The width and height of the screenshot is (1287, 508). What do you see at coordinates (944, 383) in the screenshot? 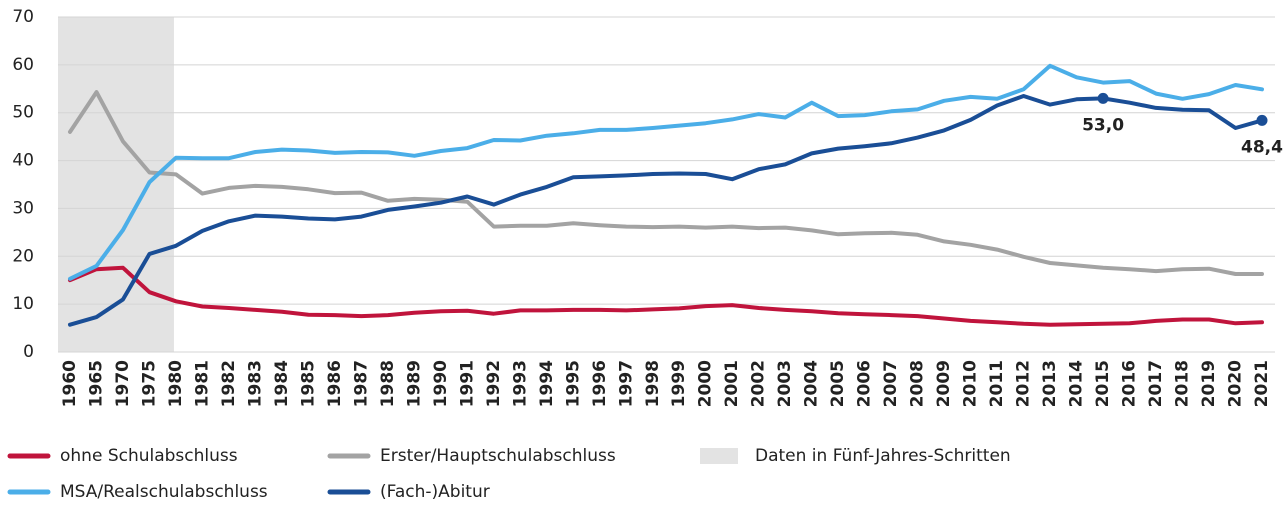
I see `x-tick-label: 2009` at bounding box center [944, 383].